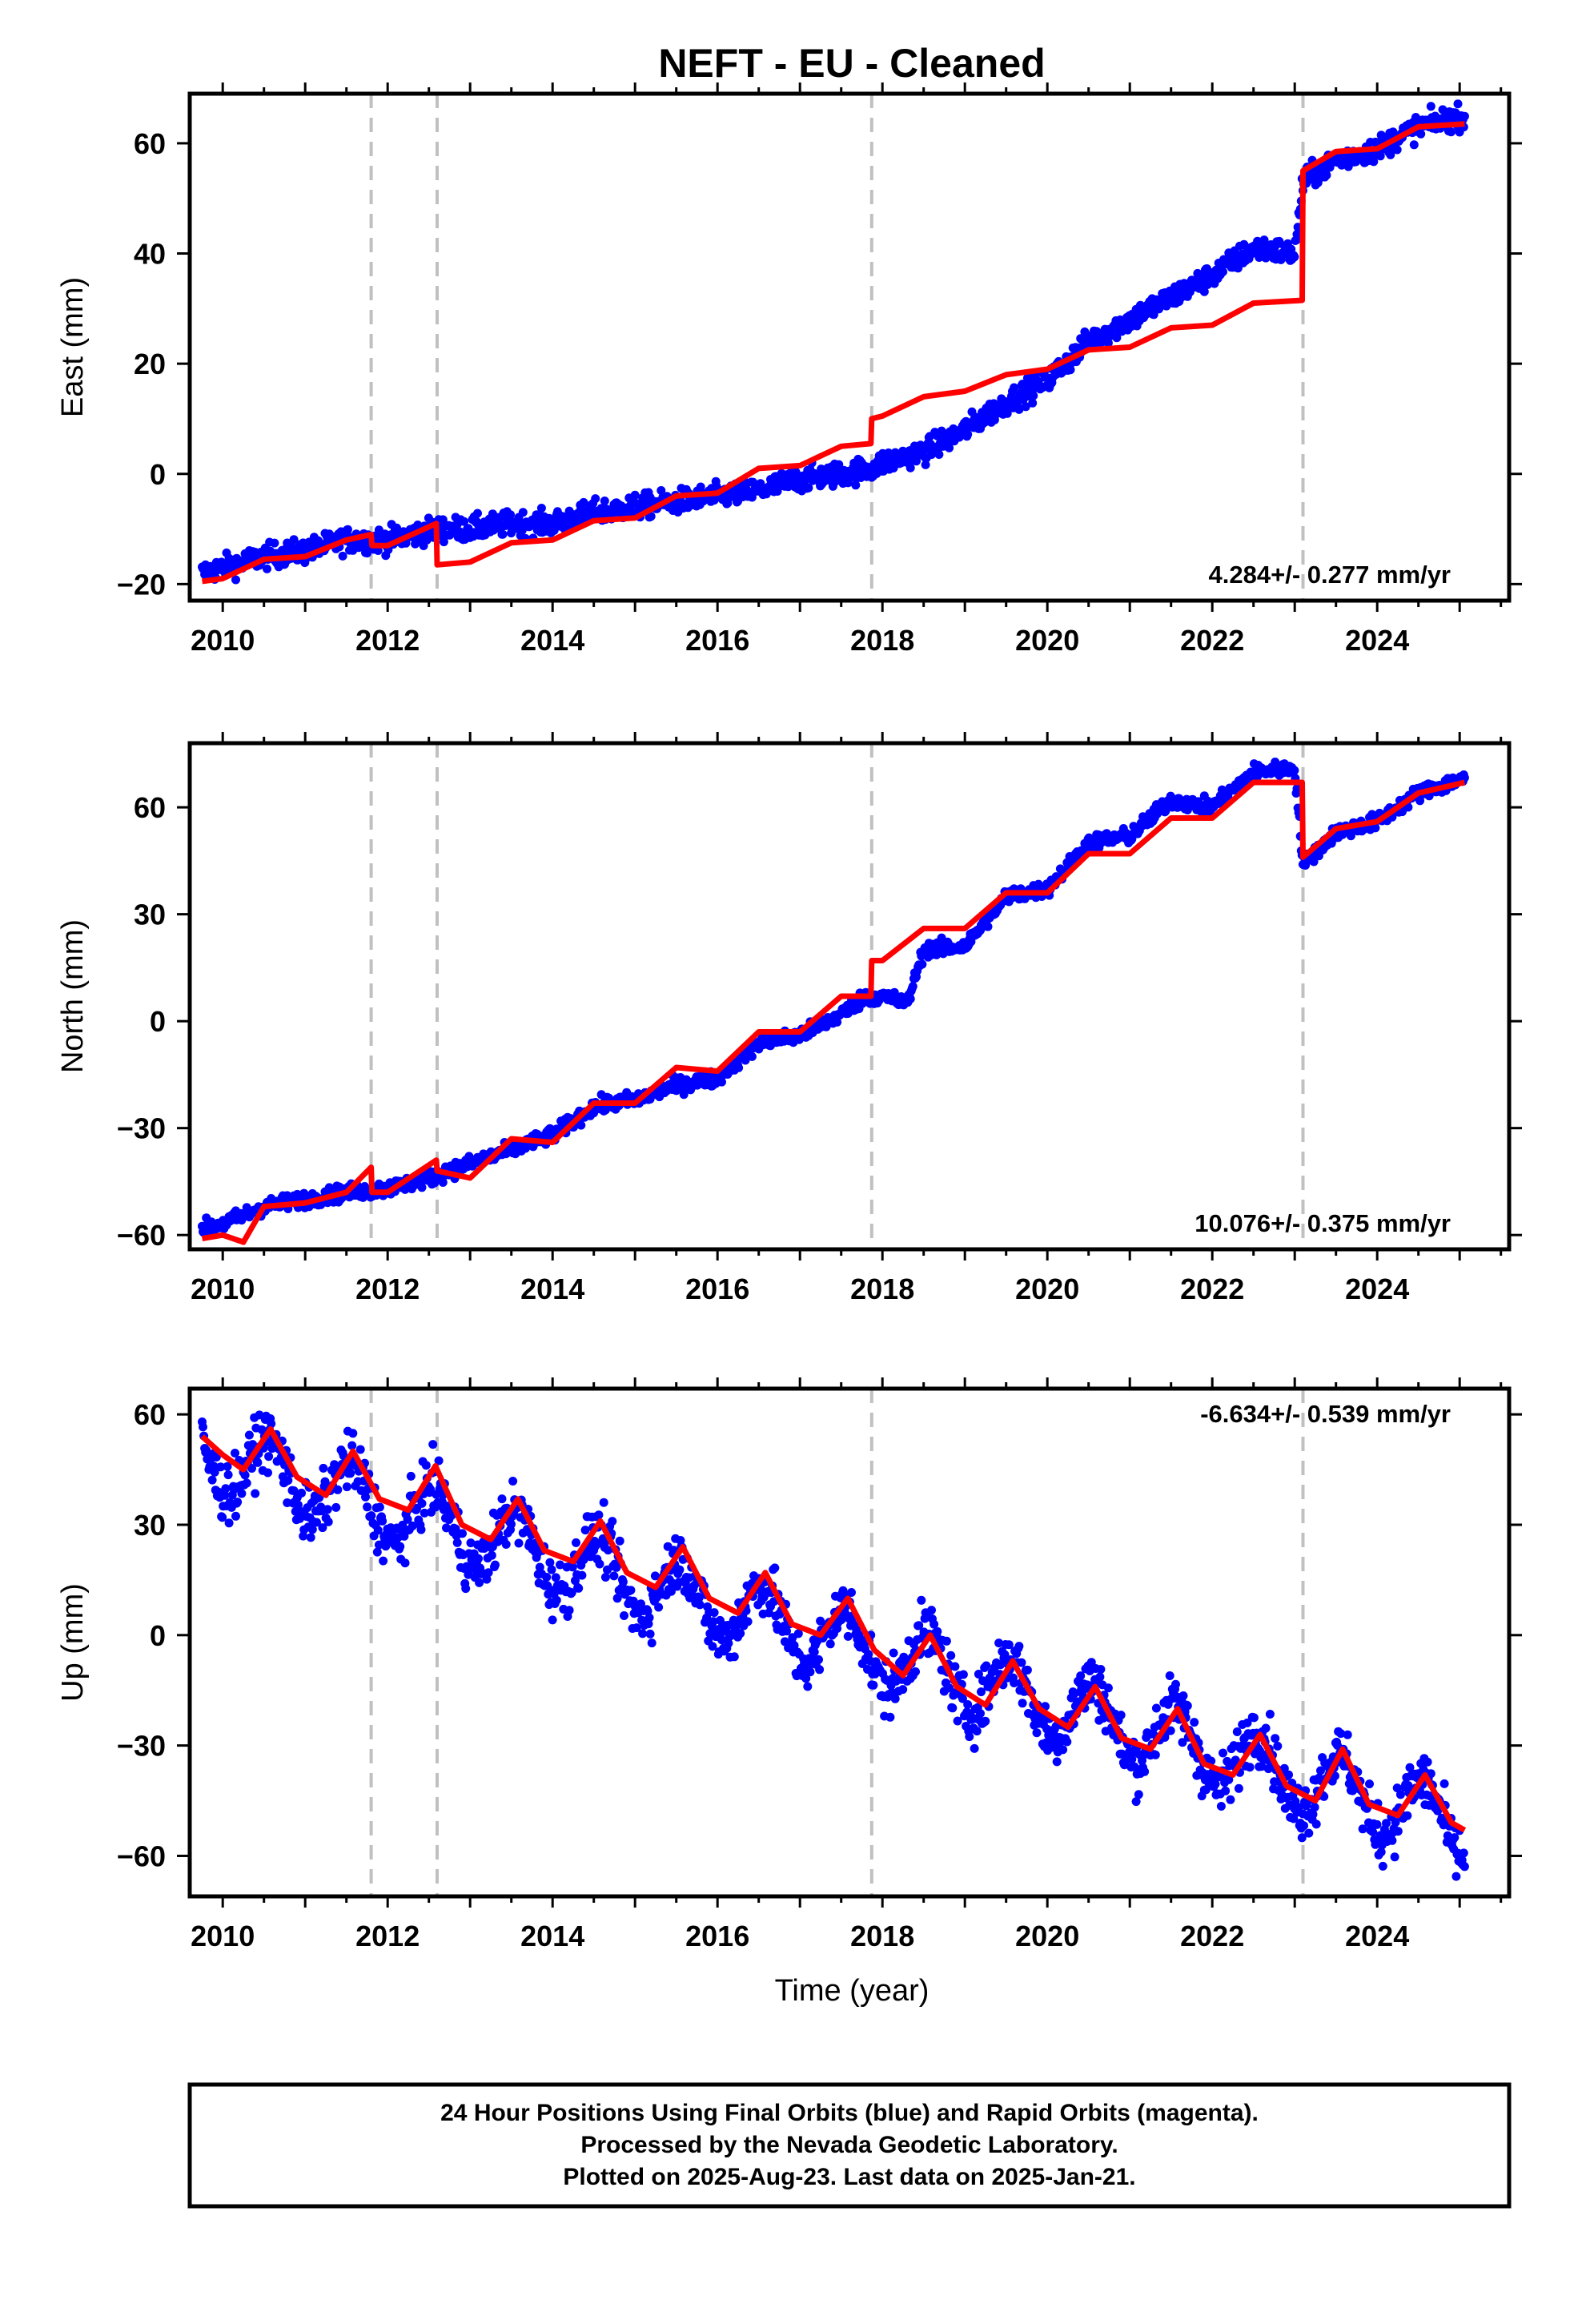  What do you see at coordinates (717, 1289) in the screenshot?
I see `north-x-tick-label: 2016` at bounding box center [717, 1289].